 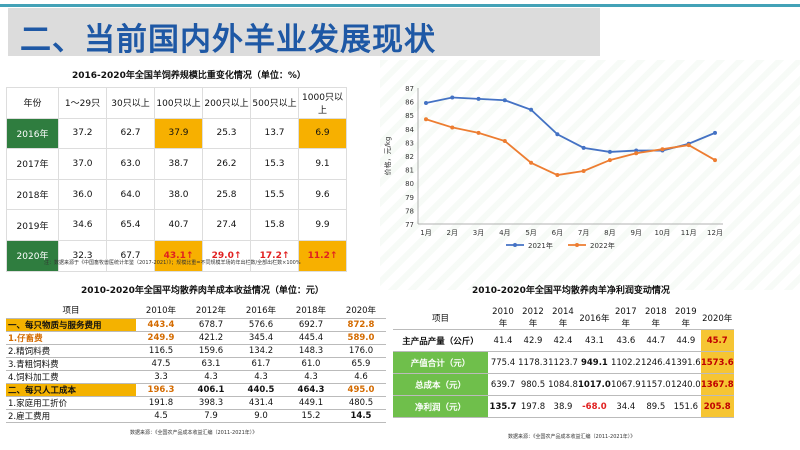 I want to click on table-cell: 32.3, so click(x=82, y=255).